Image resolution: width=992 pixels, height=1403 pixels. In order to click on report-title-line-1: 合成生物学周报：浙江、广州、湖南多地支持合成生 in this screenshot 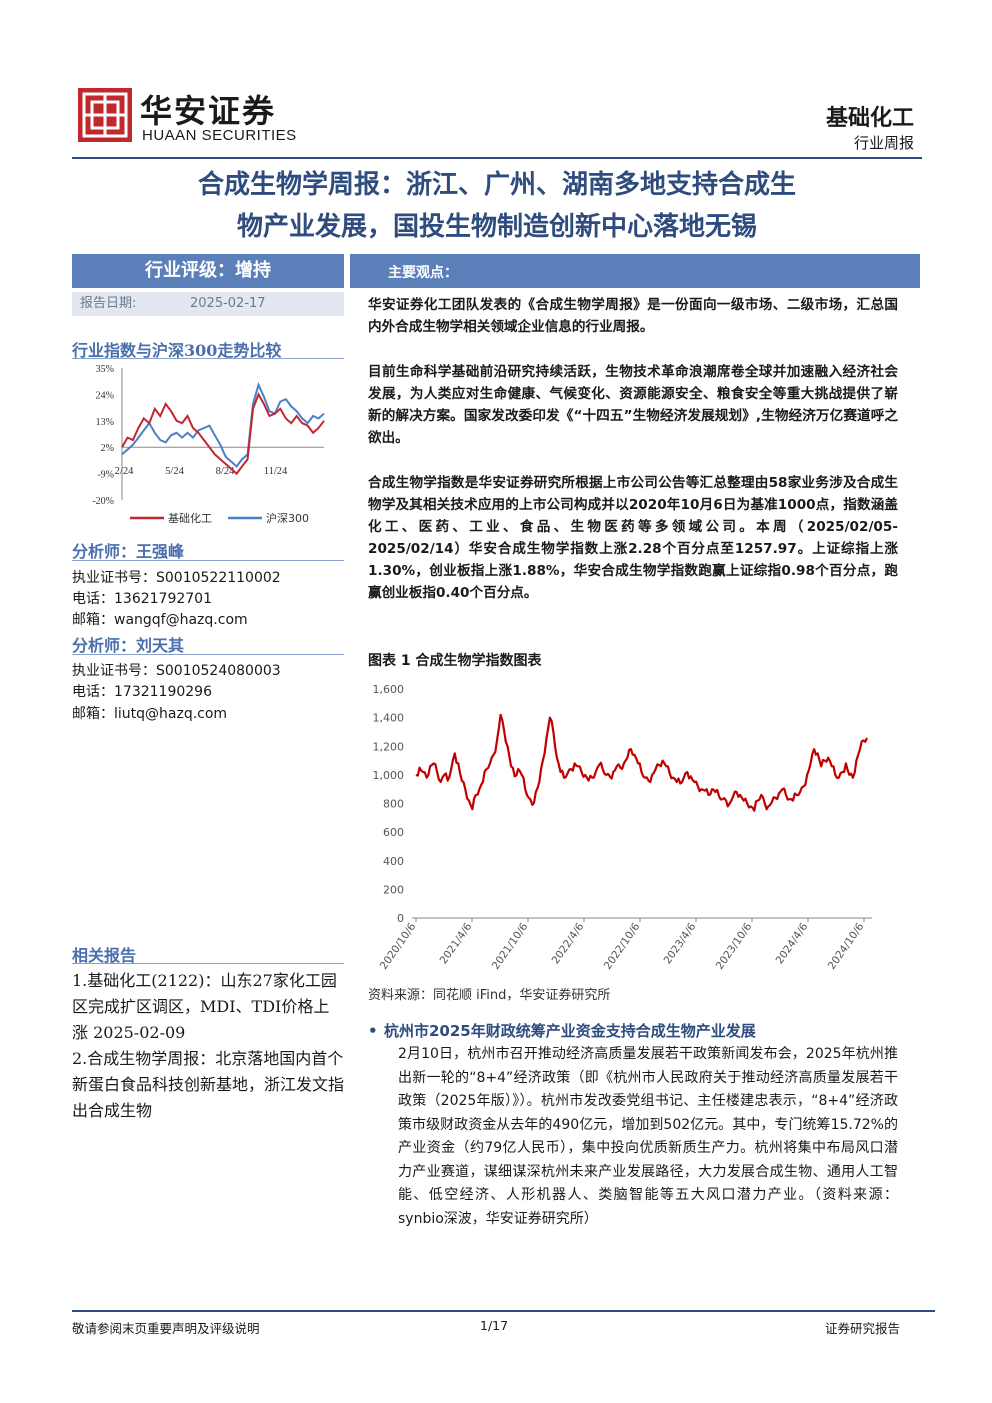, I will do `click(496, 185)`.